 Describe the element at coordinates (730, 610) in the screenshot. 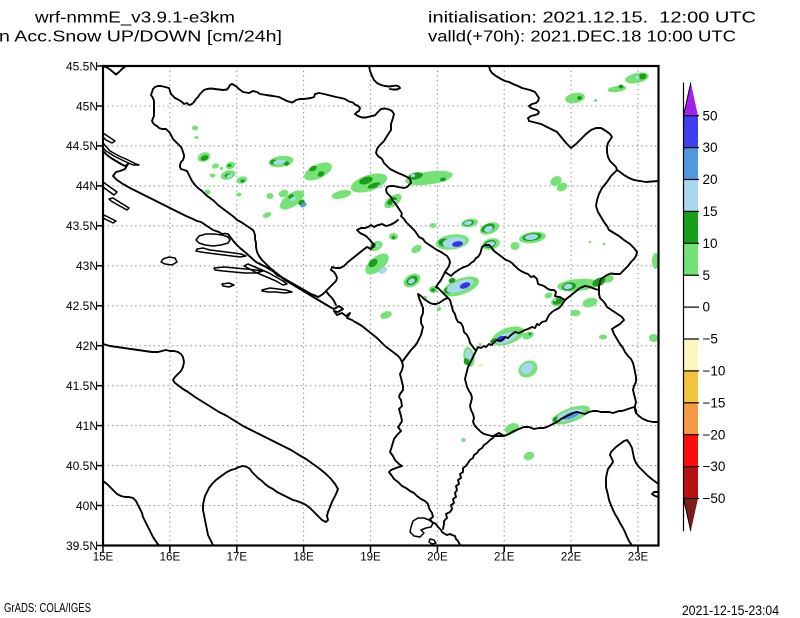

I see `svg-text: 2021-12-15-23:04` at that location.